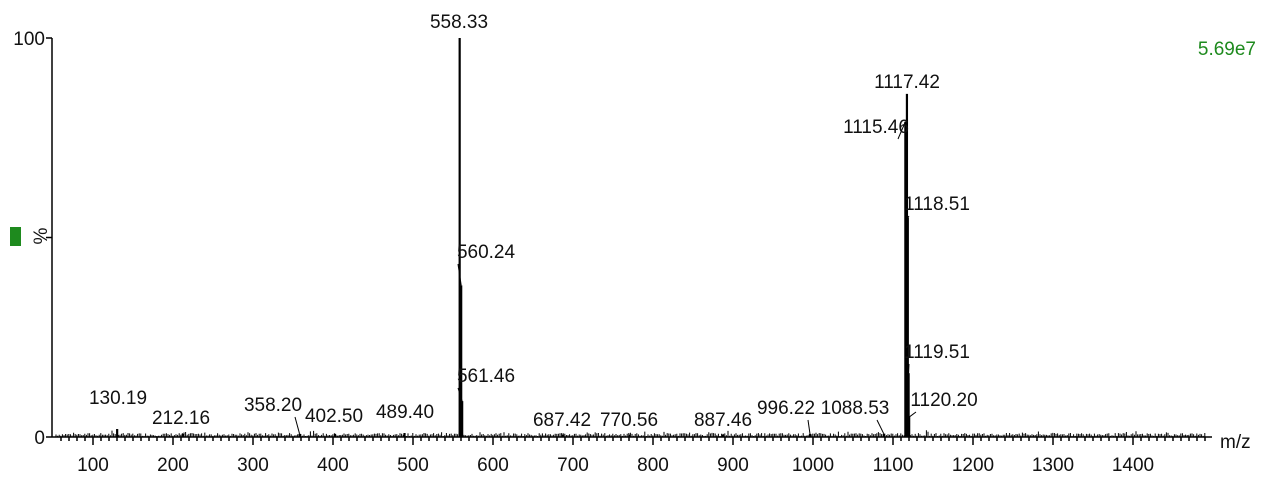 The width and height of the screenshot is (1261, 480). Describe the element at coordinates (253, 465) in the screenshot. I see `x-tick-label: 300` at that location.